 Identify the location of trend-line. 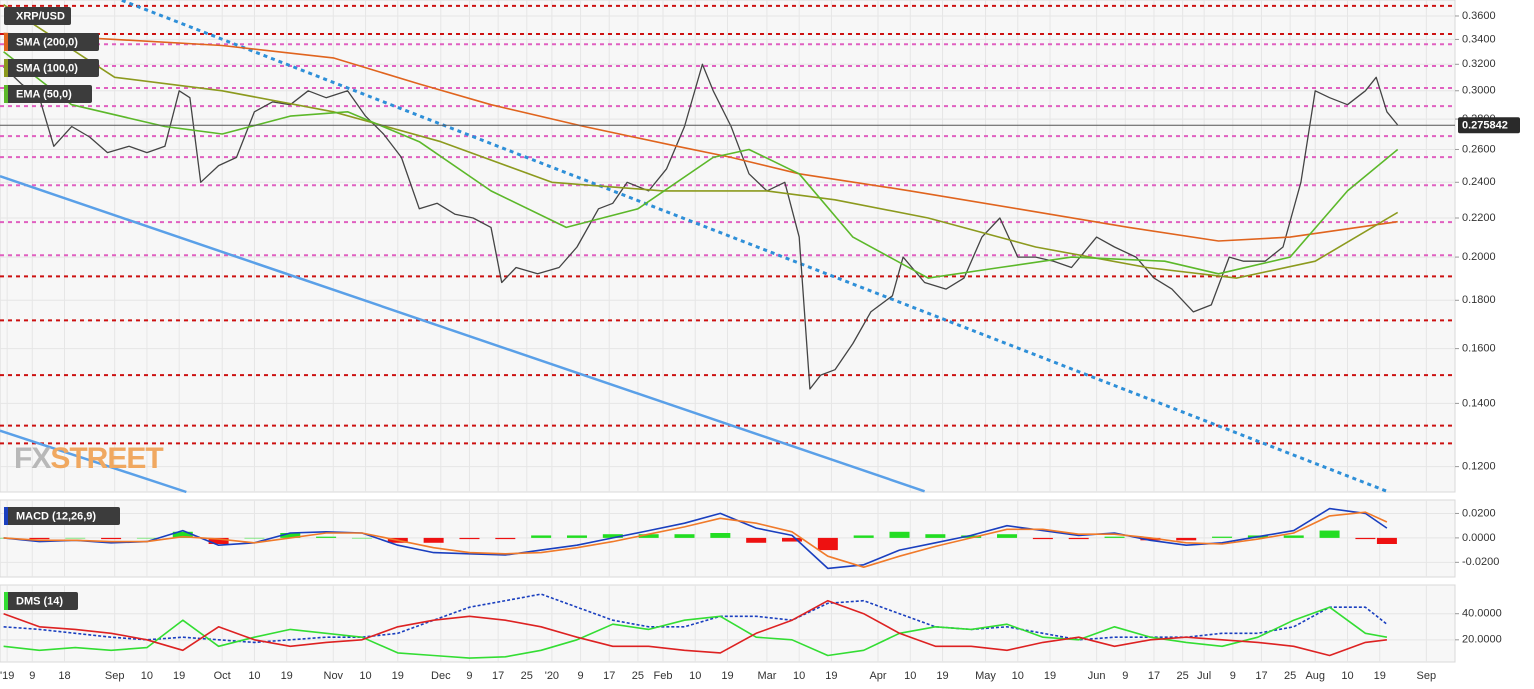
(93, 461).